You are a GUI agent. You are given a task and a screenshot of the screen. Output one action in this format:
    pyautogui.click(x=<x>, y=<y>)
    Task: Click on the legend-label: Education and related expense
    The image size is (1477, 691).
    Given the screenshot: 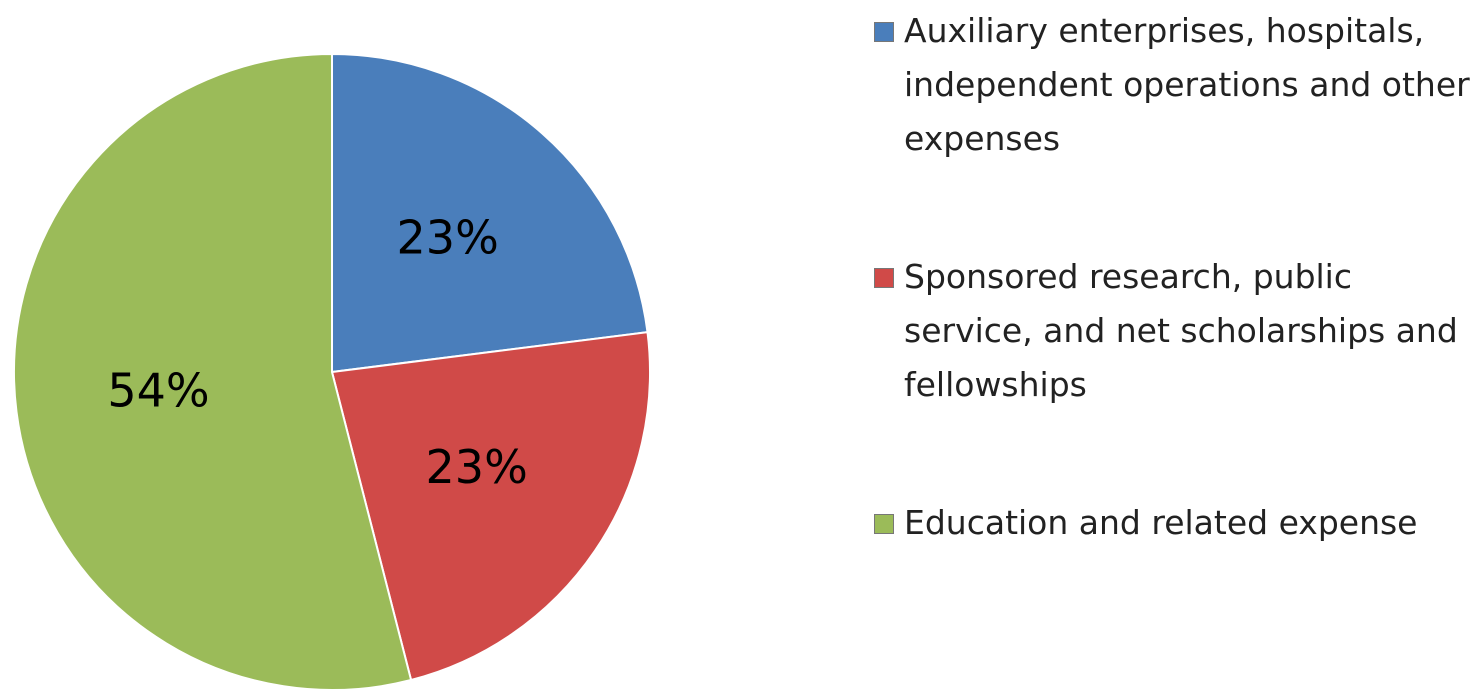 What is the action you would take?
    pyautogui.click(x=1161, y=522)
    